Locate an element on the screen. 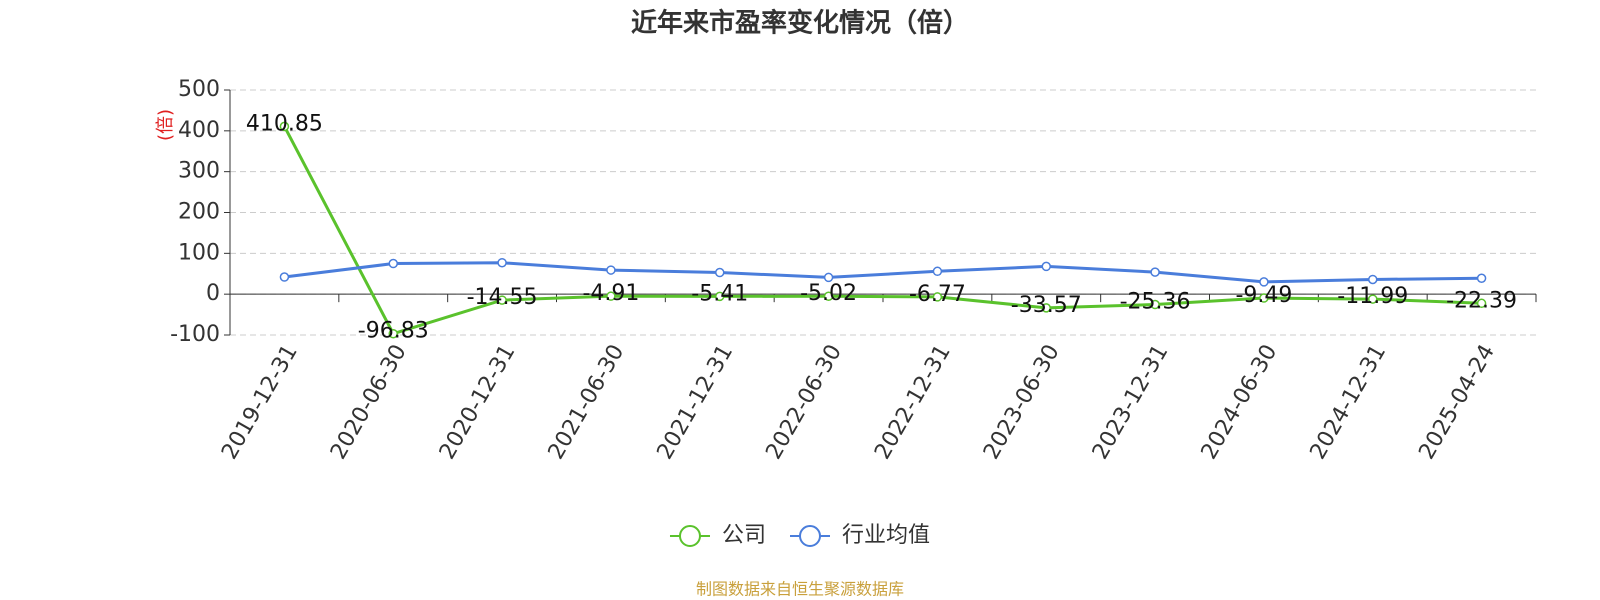 The width and height of the screenshot is (1600, 600). y-tick-label: 0 is located at coordinates (213, 293).